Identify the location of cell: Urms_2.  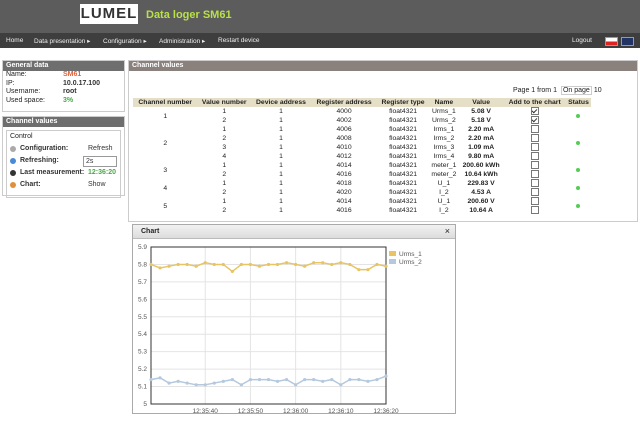
(444, 120).